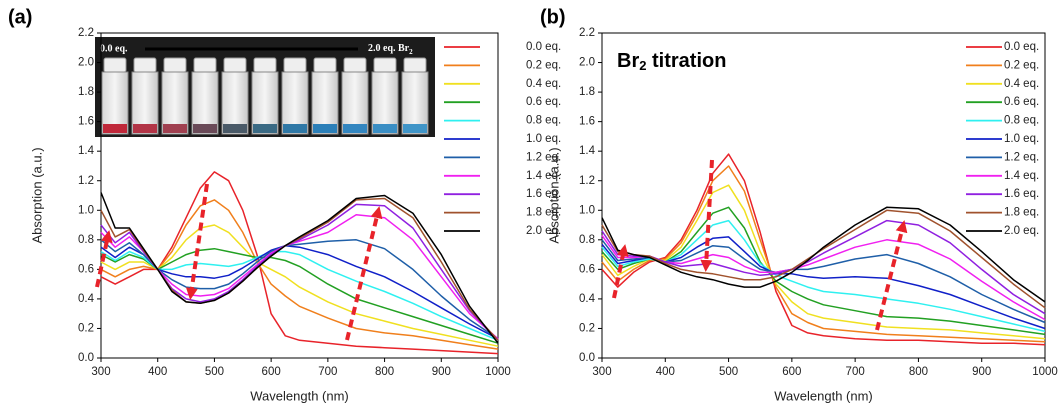 The height and width of the screenshot is (409, 1059). I want to click on annotation-text: Br, so click(628, 61).